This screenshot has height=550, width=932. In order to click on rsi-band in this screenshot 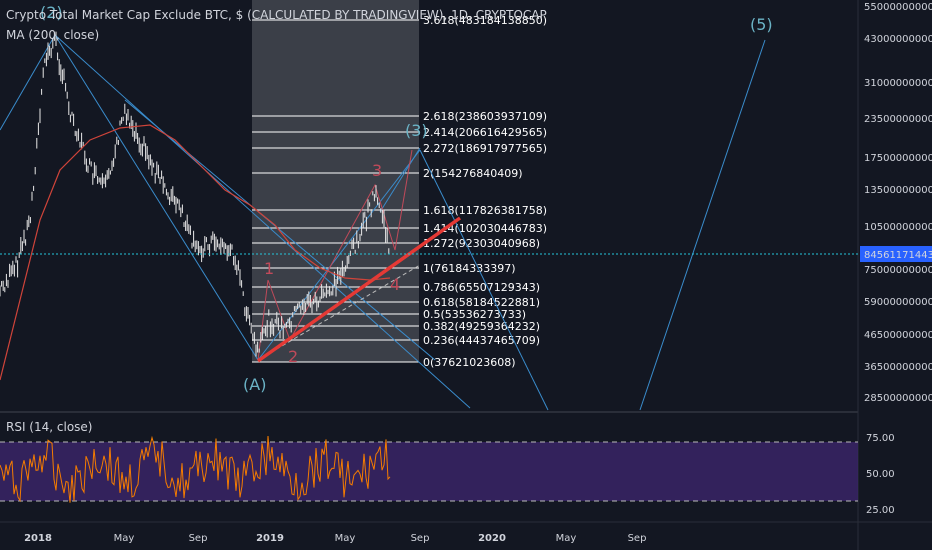, I will do `click(429, 471)`.